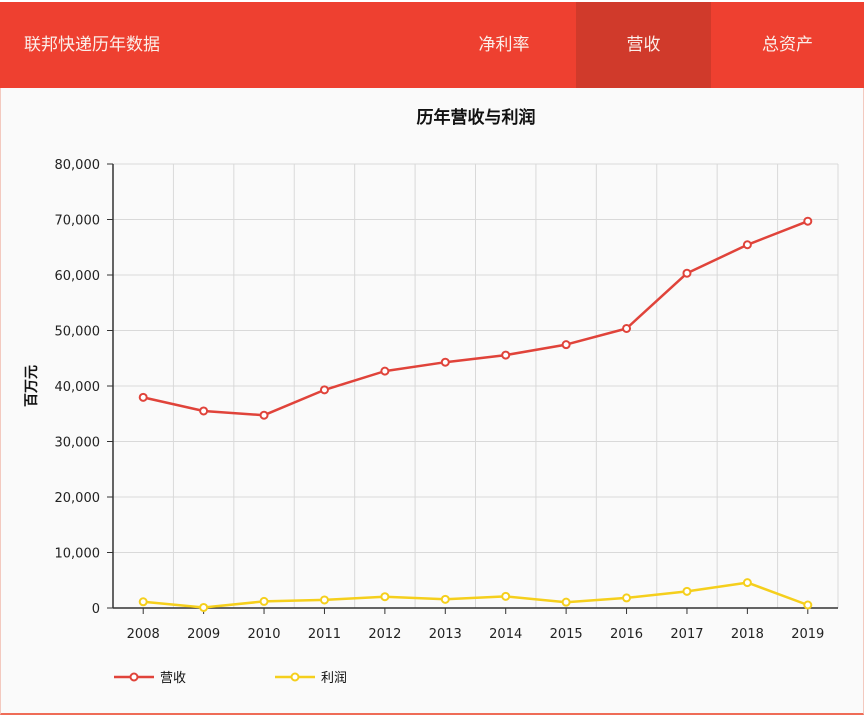  What do you see at coordinates (384, 634) in the screenshot?
I see `x-tick-label: 2012` at bounding box center [384, 634].